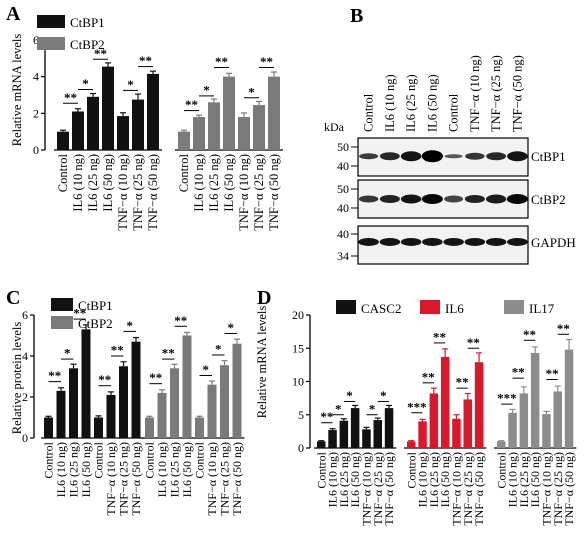 Image resolution: width=588 pixels, height=559 pixels. I want to click on lane-label: IL6 (50 ng), so click(432, 103).